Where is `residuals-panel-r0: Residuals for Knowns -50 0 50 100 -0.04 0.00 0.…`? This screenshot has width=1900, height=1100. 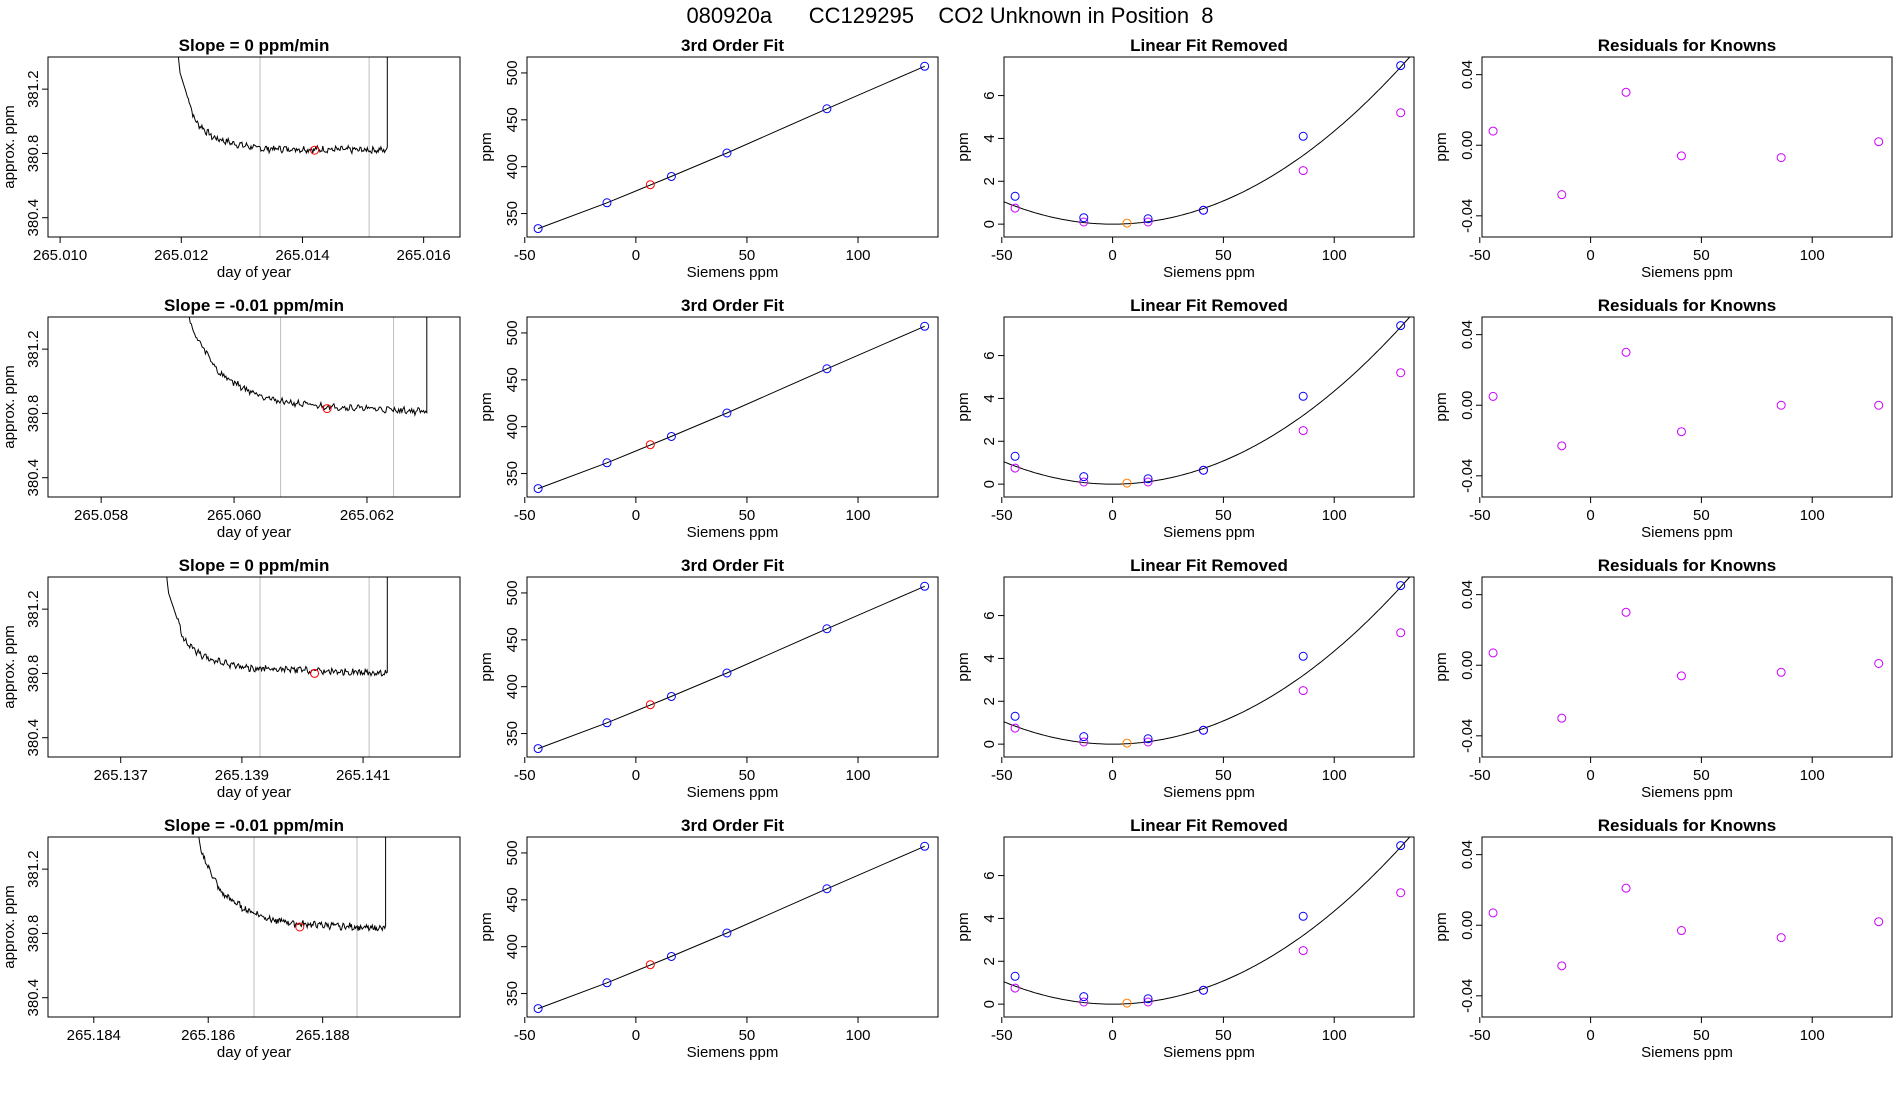
residuals-panel-r0: Residuals for Knowns -50 0 50 100 -0.04 0.00 0.… is located at coordinates (1663, 158).